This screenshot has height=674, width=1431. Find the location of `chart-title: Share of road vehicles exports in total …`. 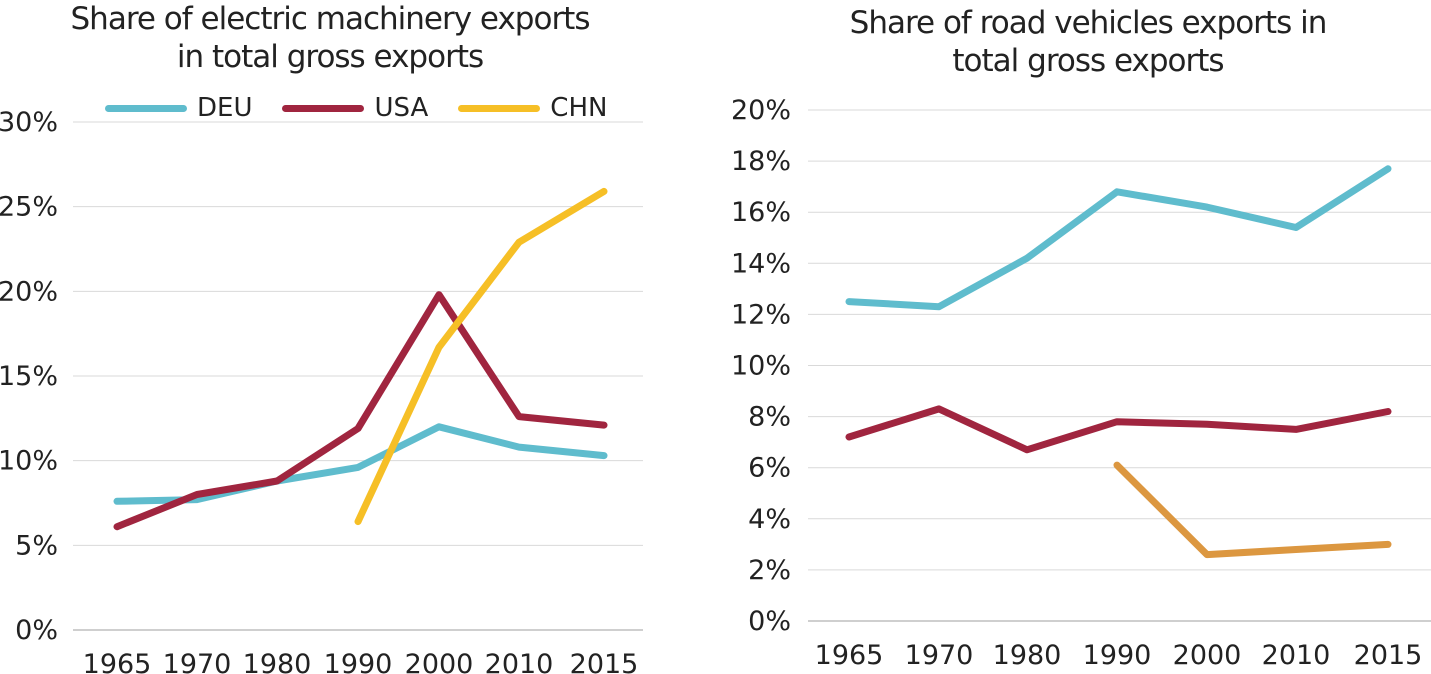

chart-title: Share of road vehicles exports in total … is located at coordinates (1084, 42).